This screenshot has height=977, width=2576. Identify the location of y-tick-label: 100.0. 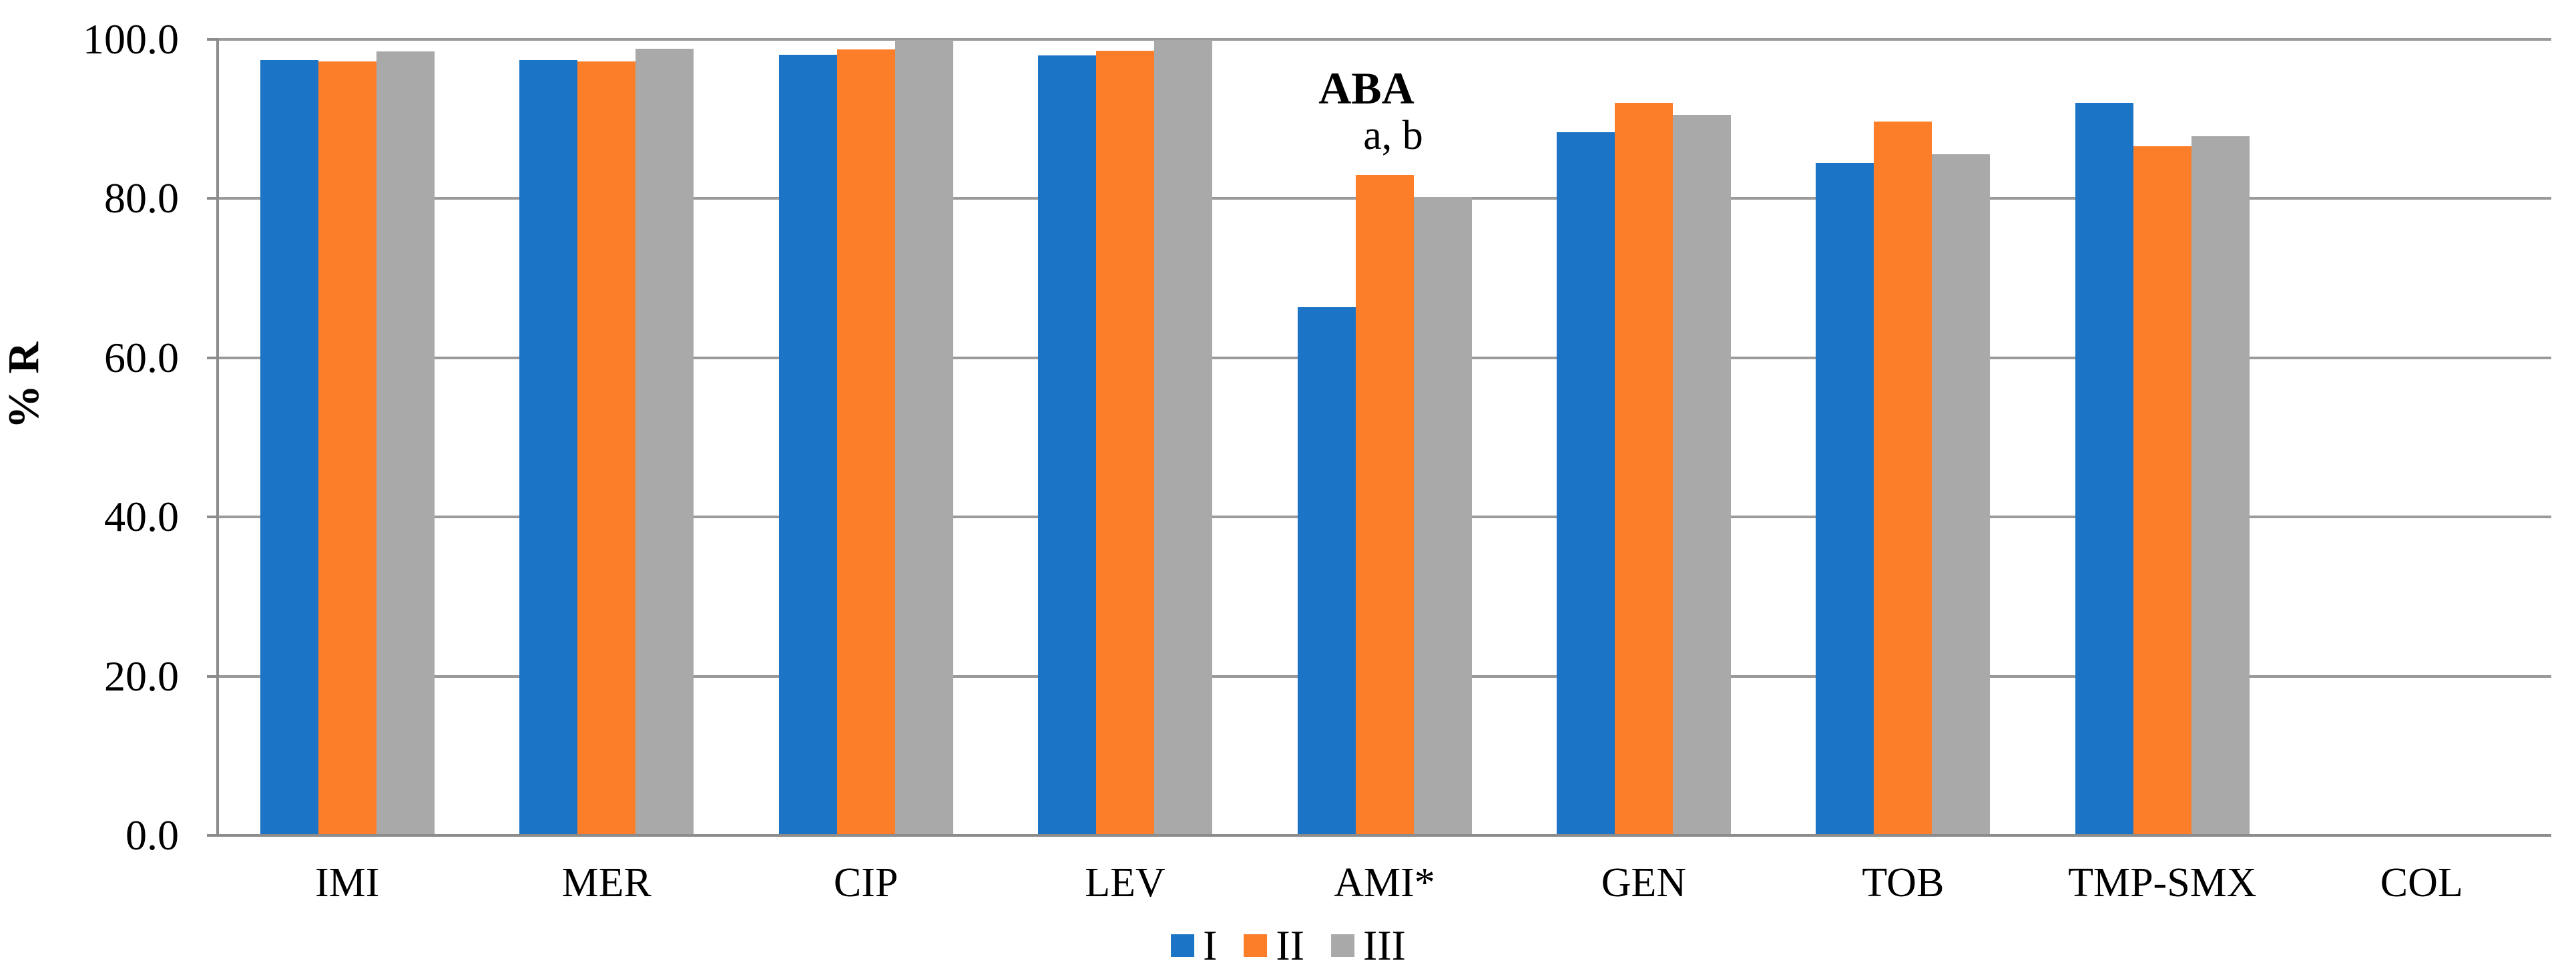
(131, 39).